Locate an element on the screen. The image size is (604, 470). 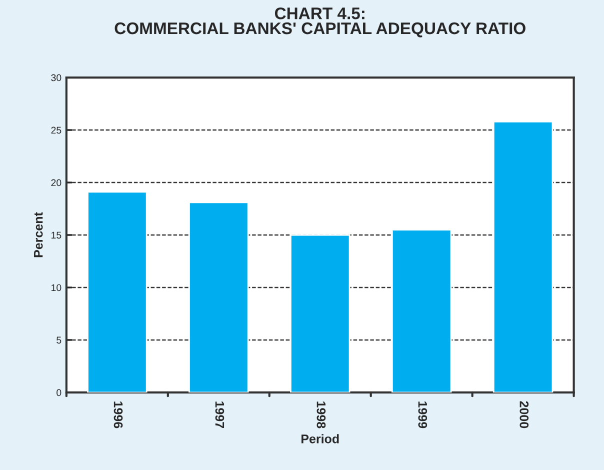
x-axis-title: Period is located at coordinates (320, 439).